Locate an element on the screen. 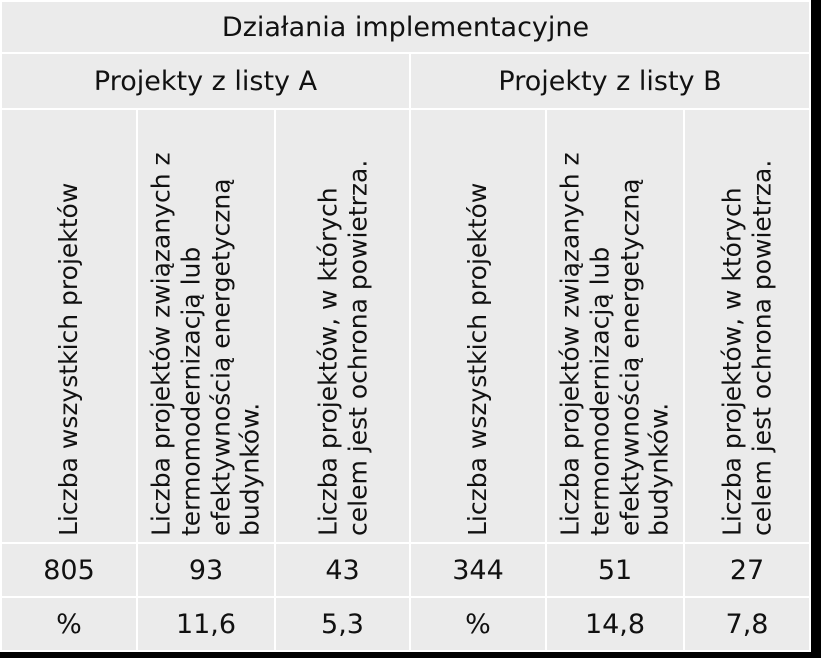 The image size is (821, 658). count-row: 805 93 43 344 51 27 is located at coordinates (406, 570).